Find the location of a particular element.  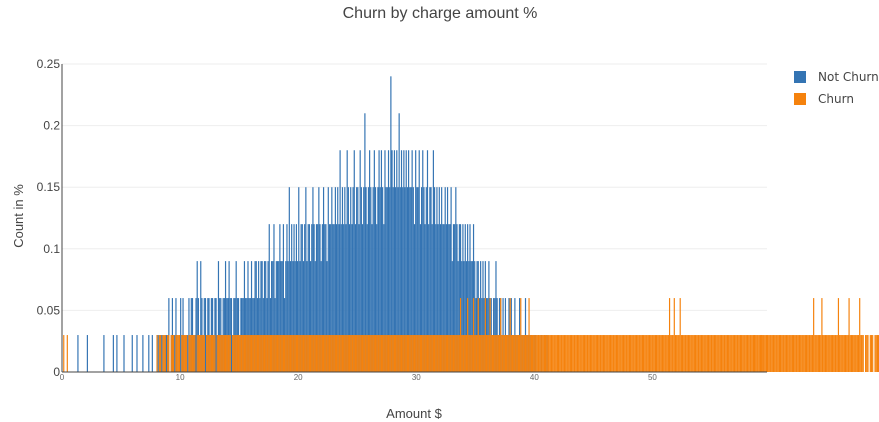

legend-item-not-churn: Not Churn is located at coordinates (836, 77).